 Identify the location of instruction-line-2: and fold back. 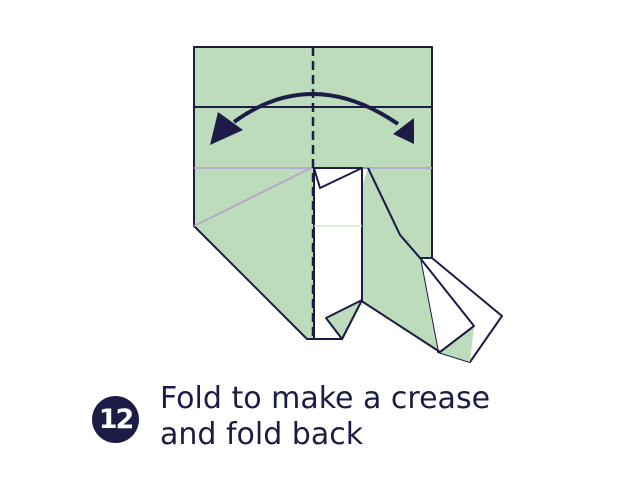
(262, 434).